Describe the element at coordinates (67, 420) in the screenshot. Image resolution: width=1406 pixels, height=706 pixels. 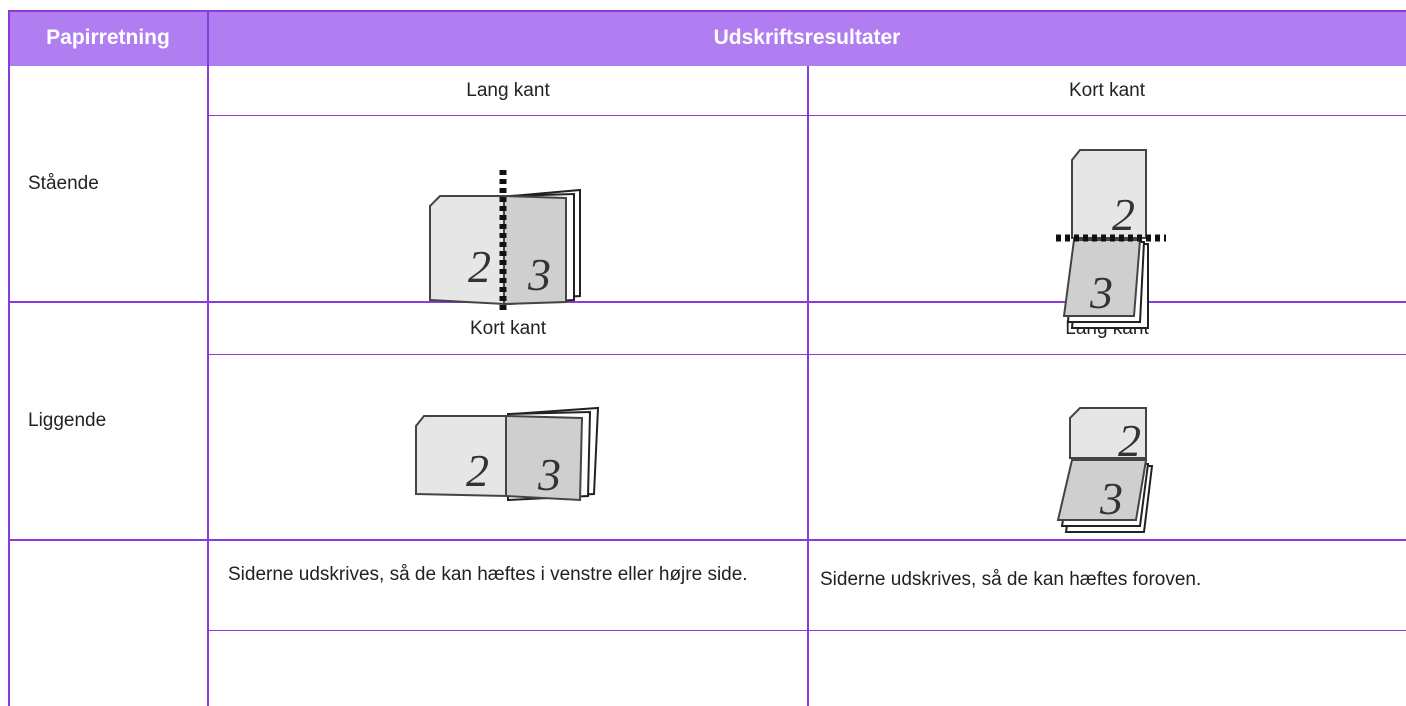
I see `orientation: Liggende` at that location.